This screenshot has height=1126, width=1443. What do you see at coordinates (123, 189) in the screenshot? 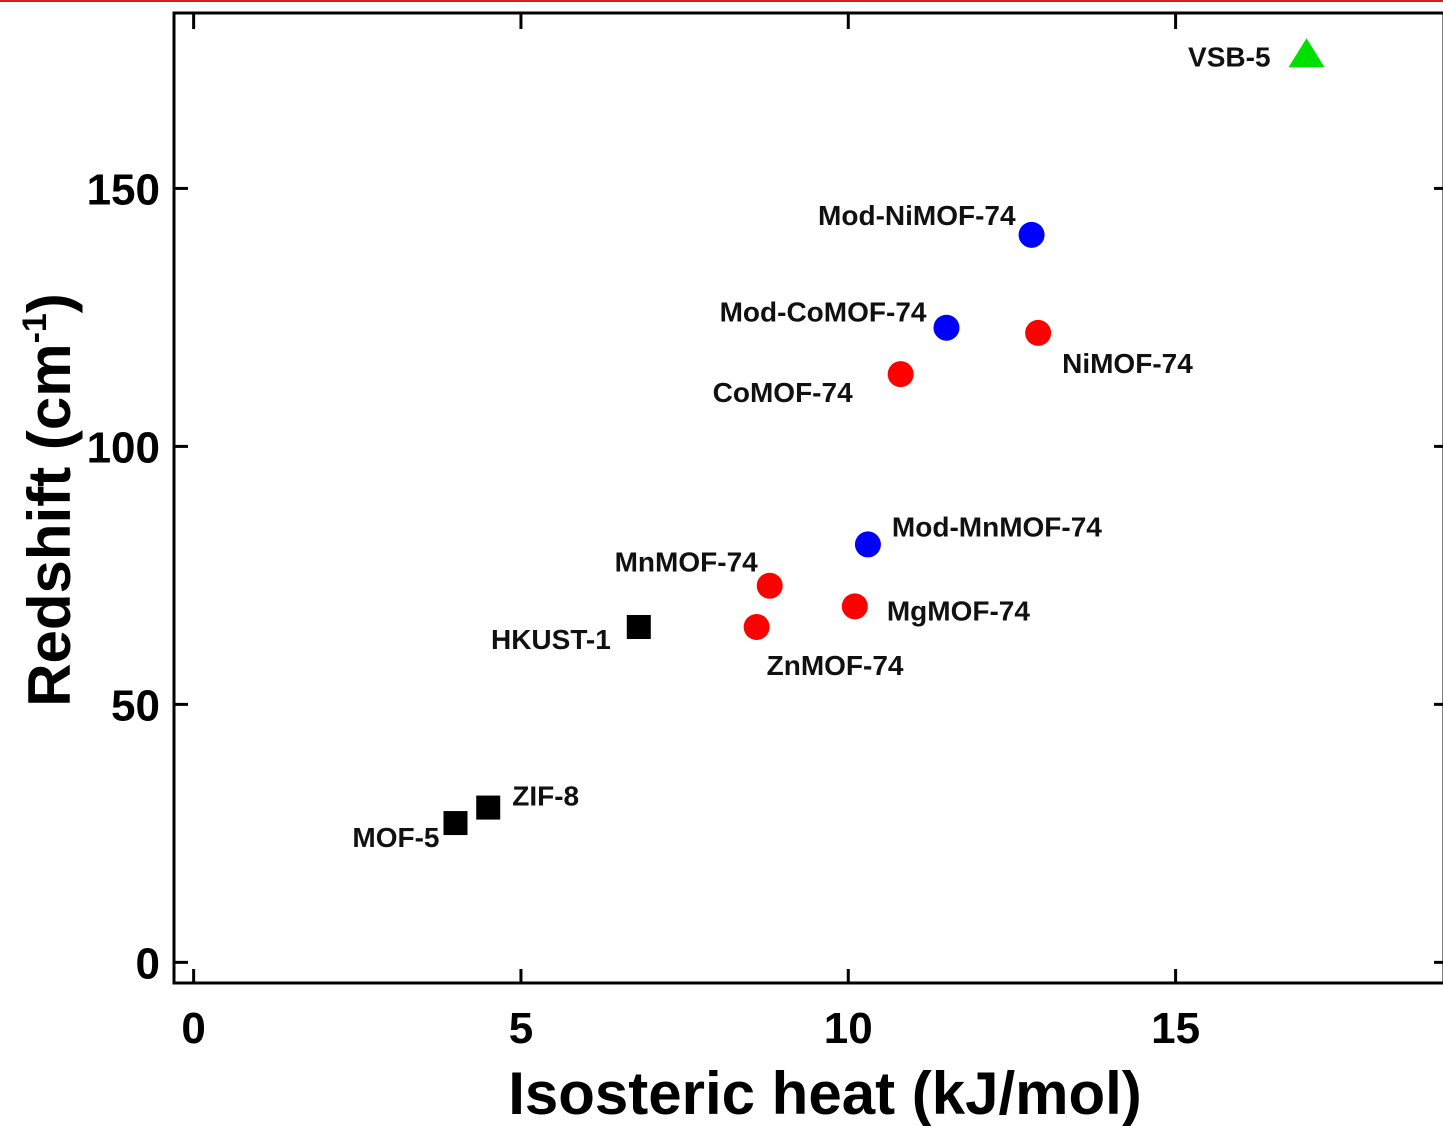
I see `y-tick-label: 150` at bounding box center [123, 189].